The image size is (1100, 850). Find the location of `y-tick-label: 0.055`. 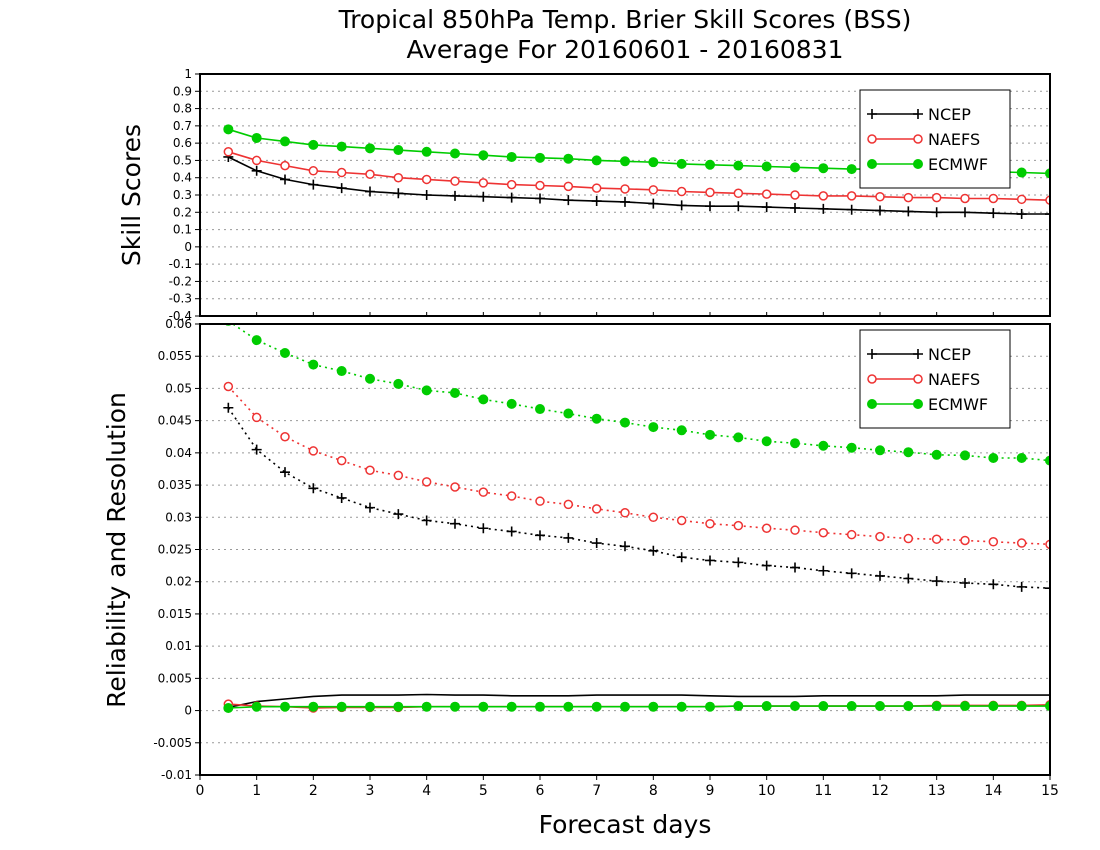

y-tick-label: 0.055 is located at coordinates (175, 356).